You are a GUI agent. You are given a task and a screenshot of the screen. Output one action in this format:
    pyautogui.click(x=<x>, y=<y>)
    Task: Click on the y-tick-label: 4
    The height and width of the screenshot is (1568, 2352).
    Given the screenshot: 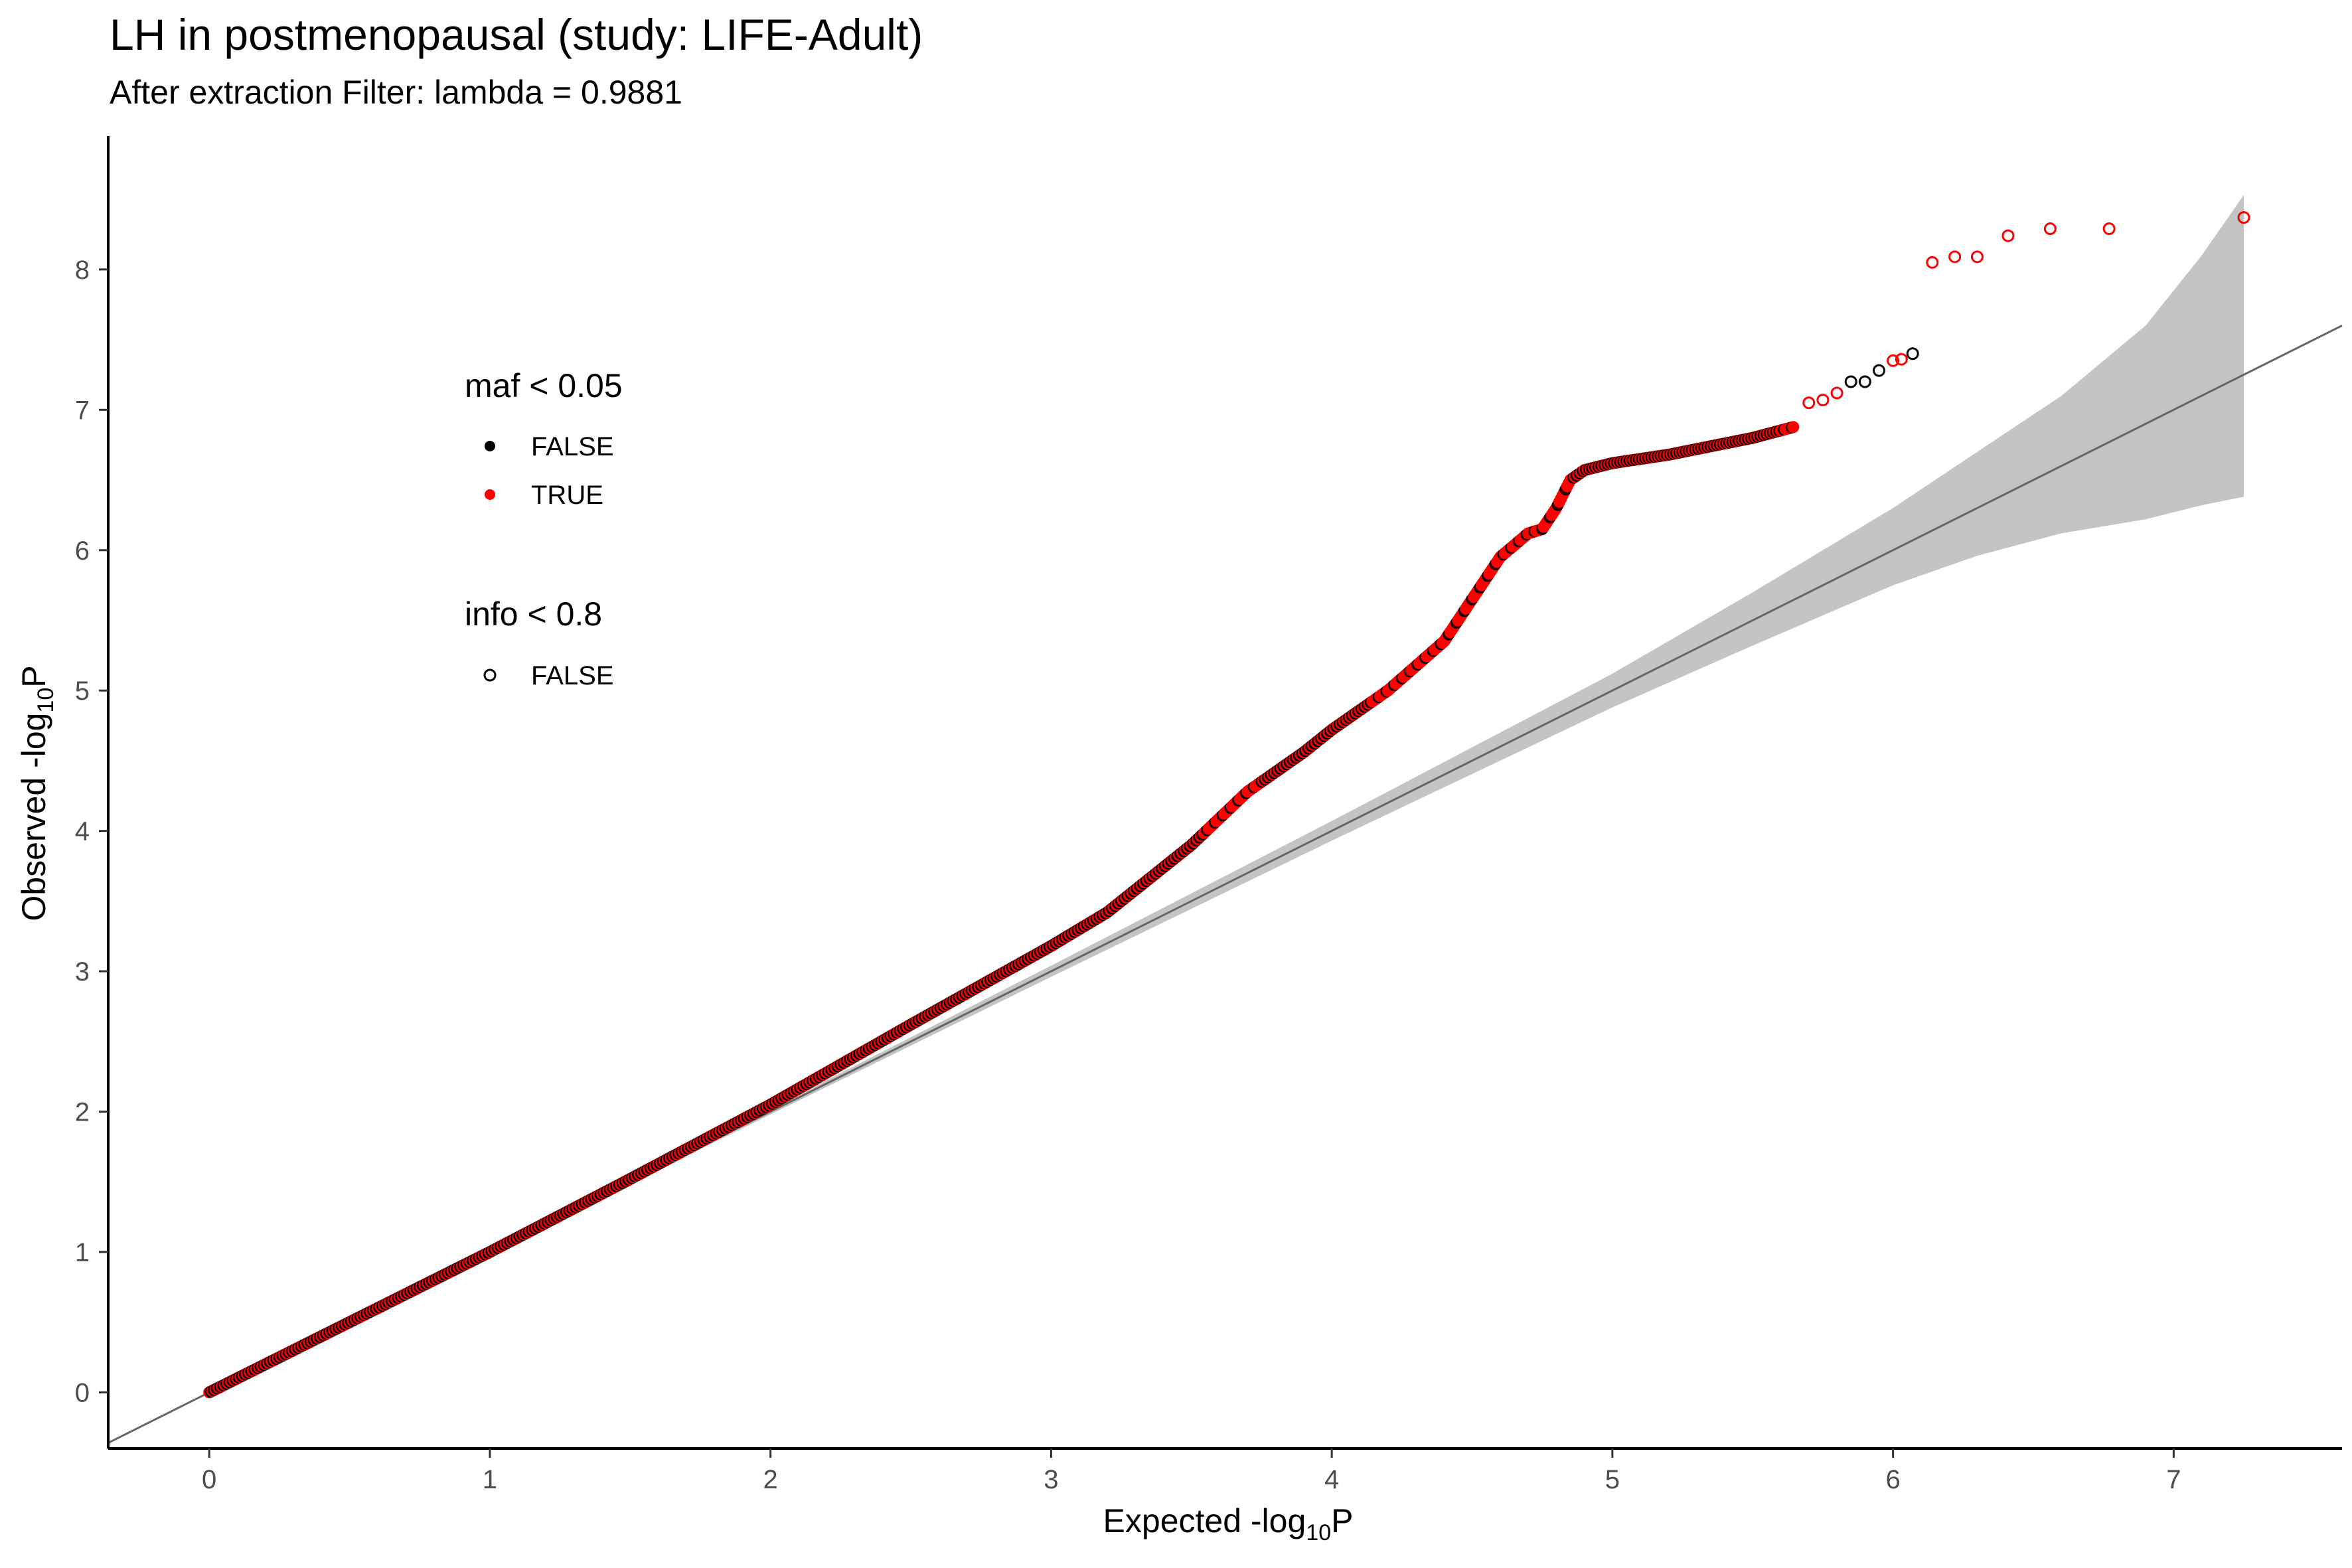 What is the action you would take?
    pyautogui.click(x=83, y=831)
    